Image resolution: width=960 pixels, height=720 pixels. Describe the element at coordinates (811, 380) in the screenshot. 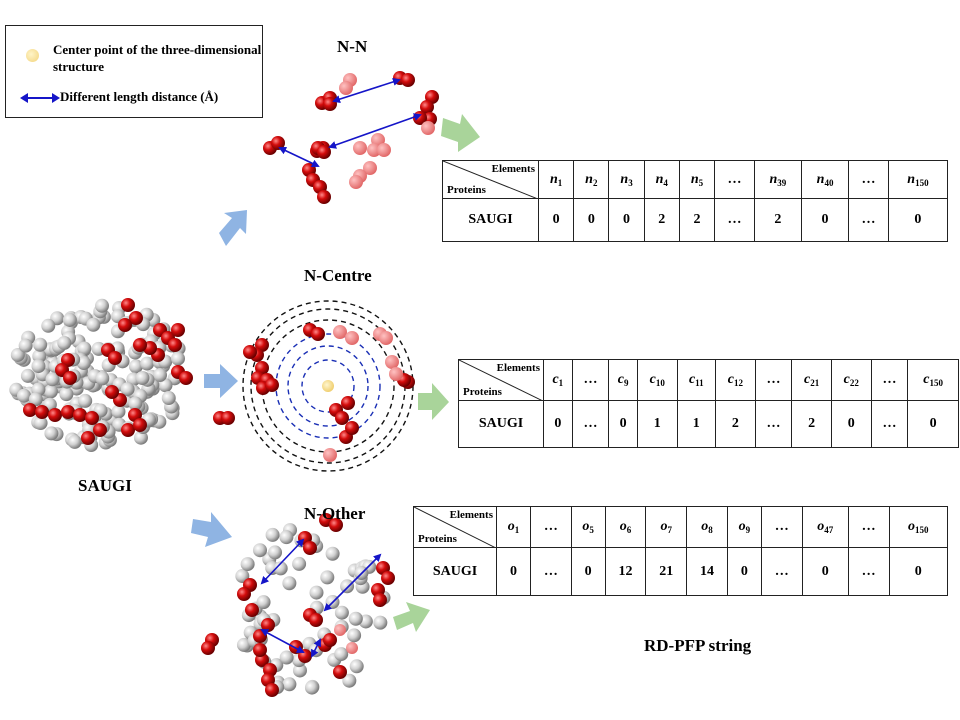

I see `column-header: c21` at that location.